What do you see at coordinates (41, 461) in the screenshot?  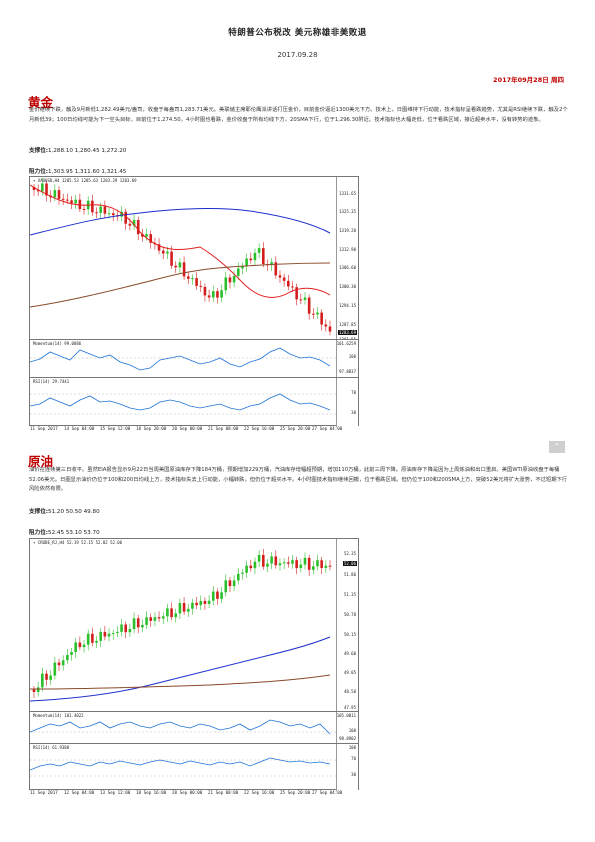 I see `oil-heading: 原油` at bounding box center [41, 461].